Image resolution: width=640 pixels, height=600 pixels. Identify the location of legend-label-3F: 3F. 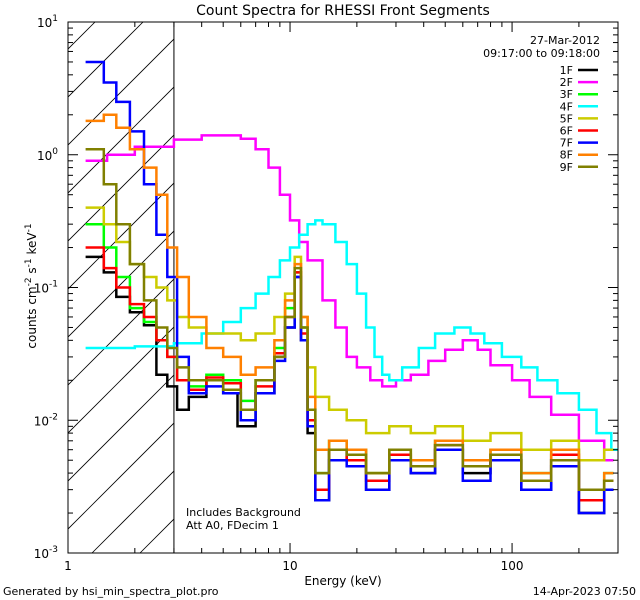
(566, 94).